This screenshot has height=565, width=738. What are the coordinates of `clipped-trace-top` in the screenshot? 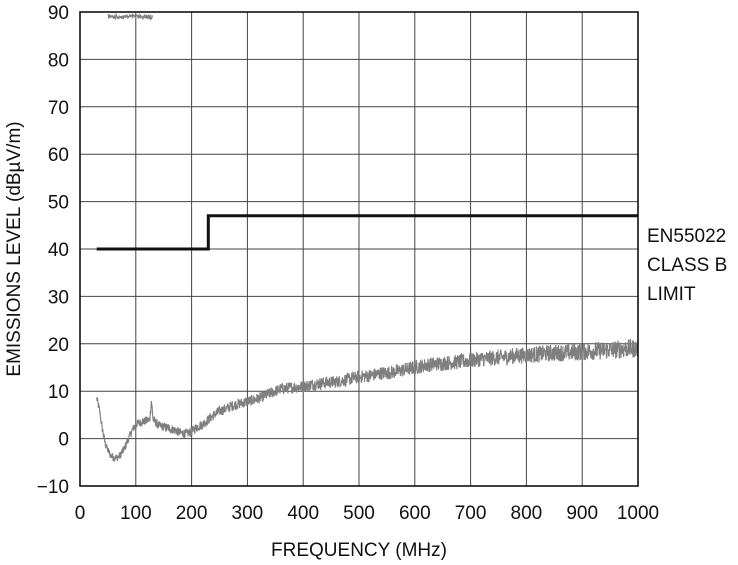 It's located at (130, 17).